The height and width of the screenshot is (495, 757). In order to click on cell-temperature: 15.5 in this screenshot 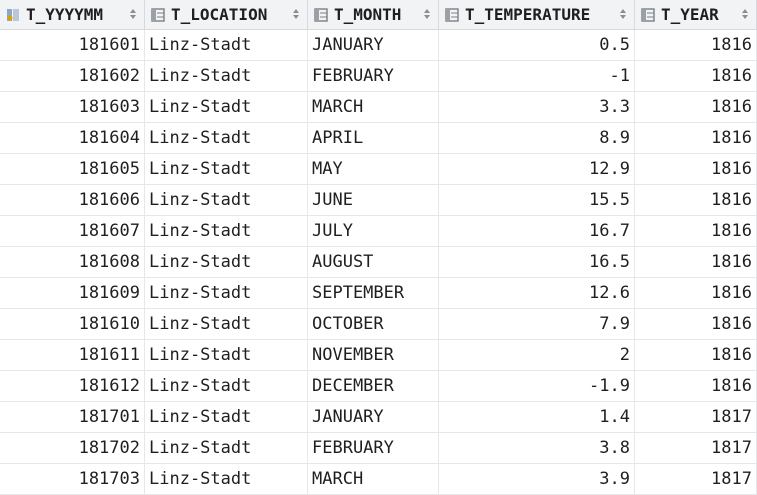, I will do `click(537, 200)`.